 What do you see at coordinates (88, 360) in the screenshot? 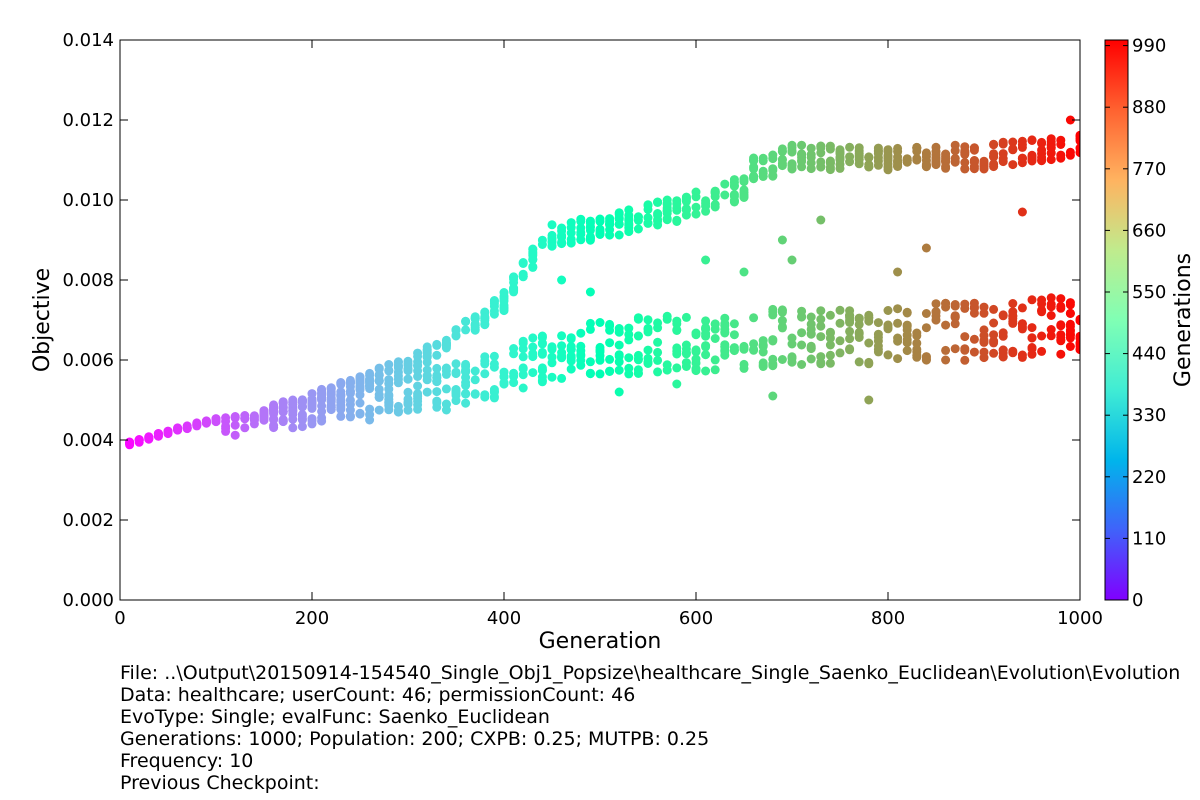
I see `y-tick-label: 0.006` at bounding box center [88, 360].